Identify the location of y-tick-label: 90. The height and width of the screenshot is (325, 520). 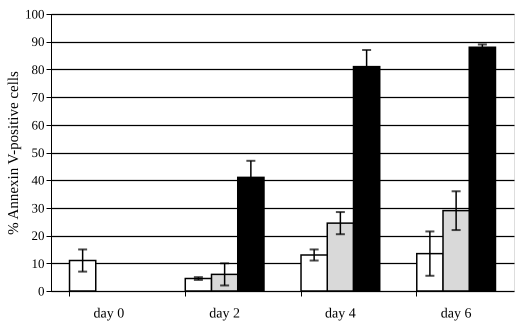
(38, 42).